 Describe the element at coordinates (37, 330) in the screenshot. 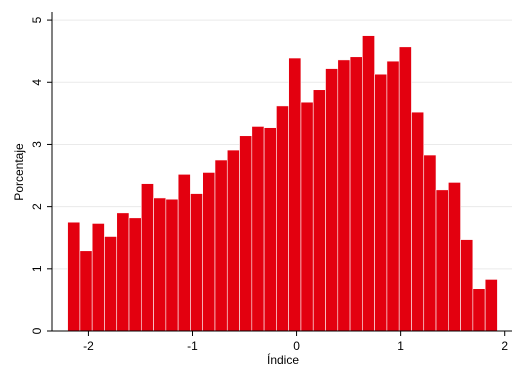

I see `y-tick-label: 0` at that location.